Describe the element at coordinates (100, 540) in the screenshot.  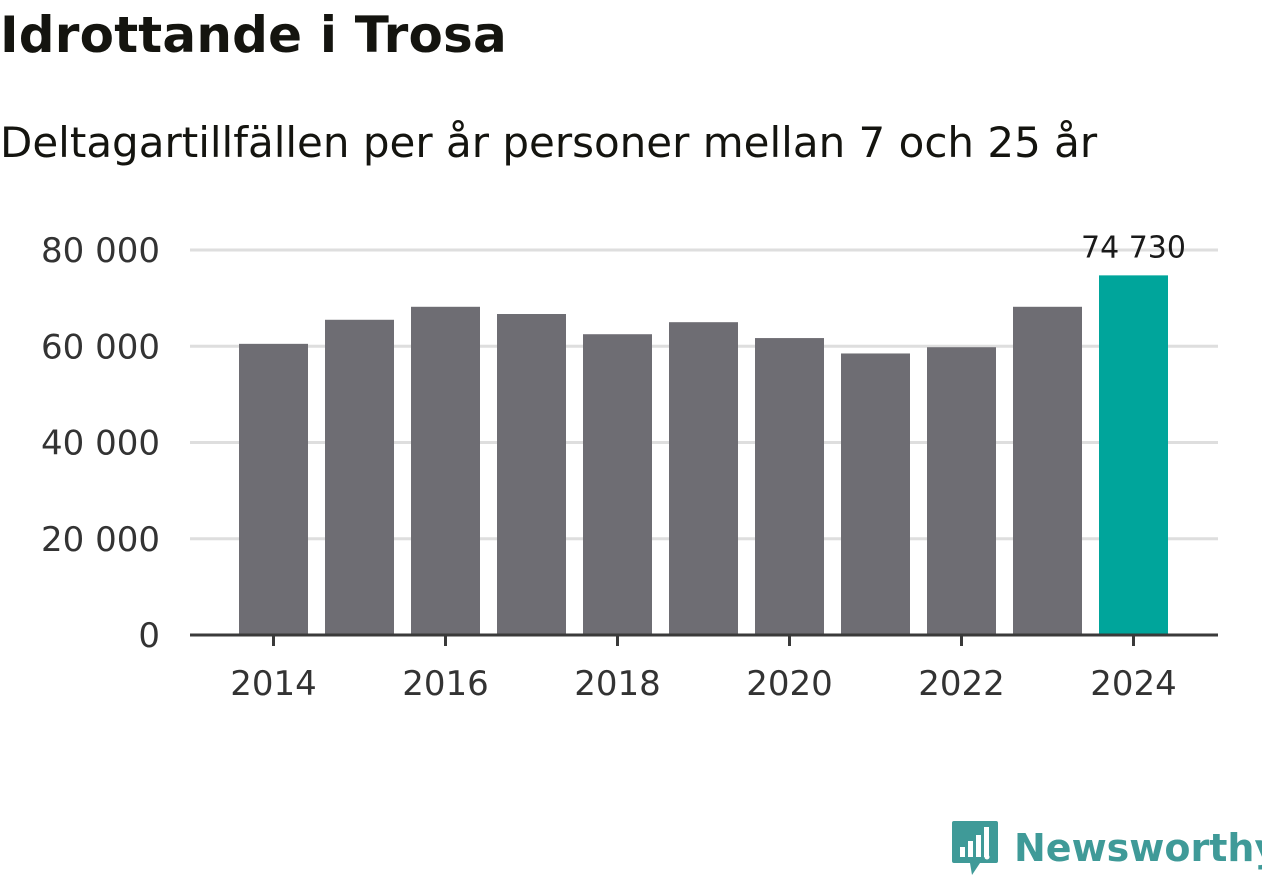
I see `y-tick-label: 20 000` at that location.